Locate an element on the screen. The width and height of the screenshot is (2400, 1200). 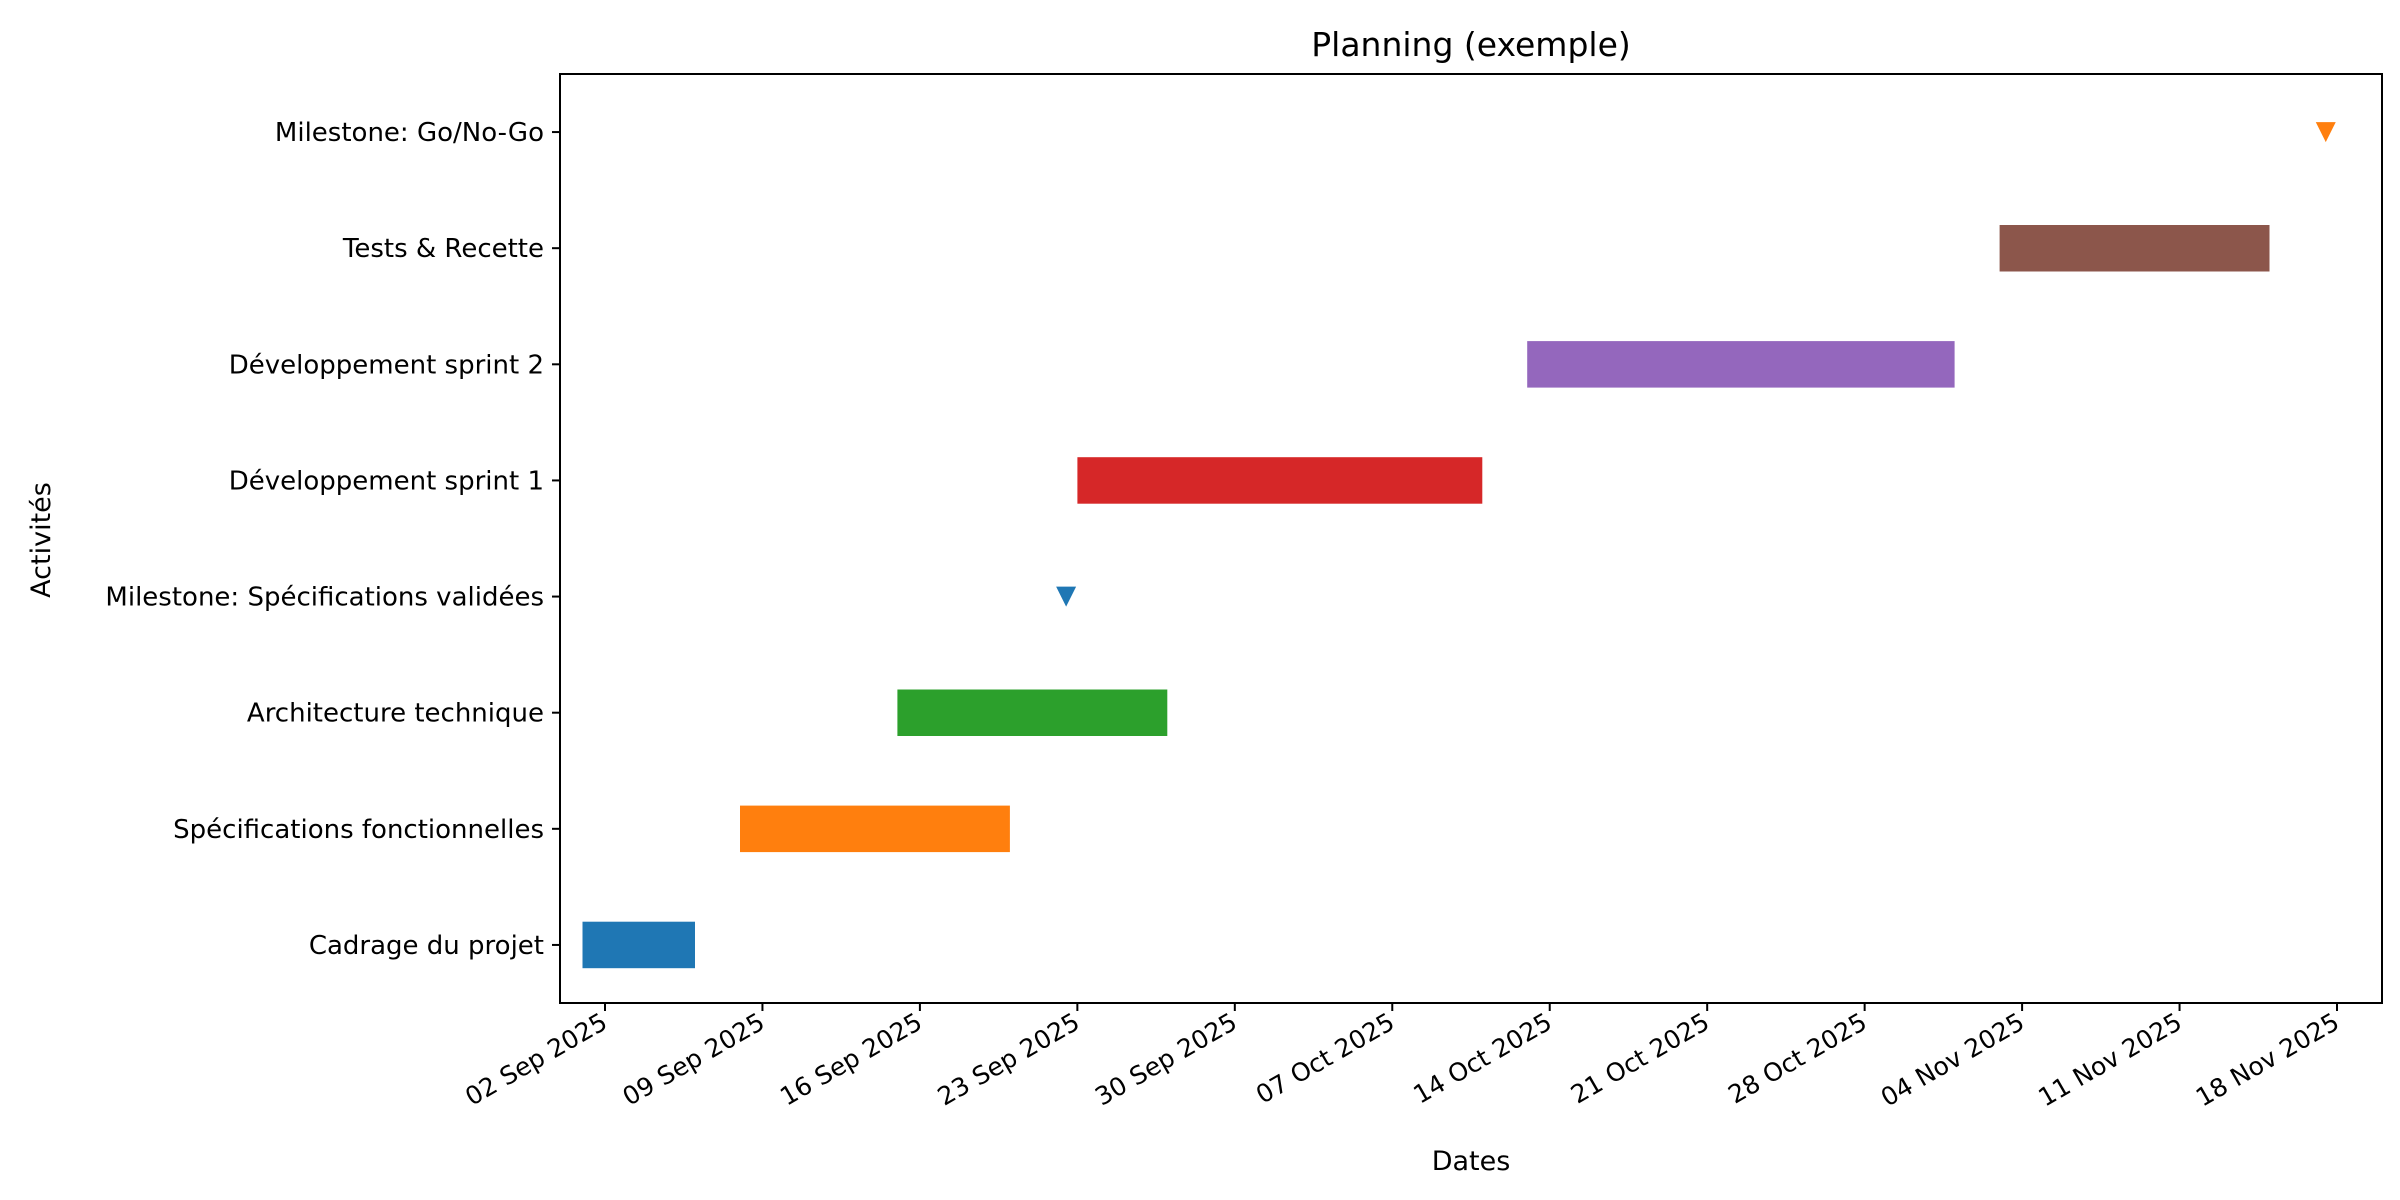
chart-title: Planning (exemple) is located at coordinates (1471, 44).